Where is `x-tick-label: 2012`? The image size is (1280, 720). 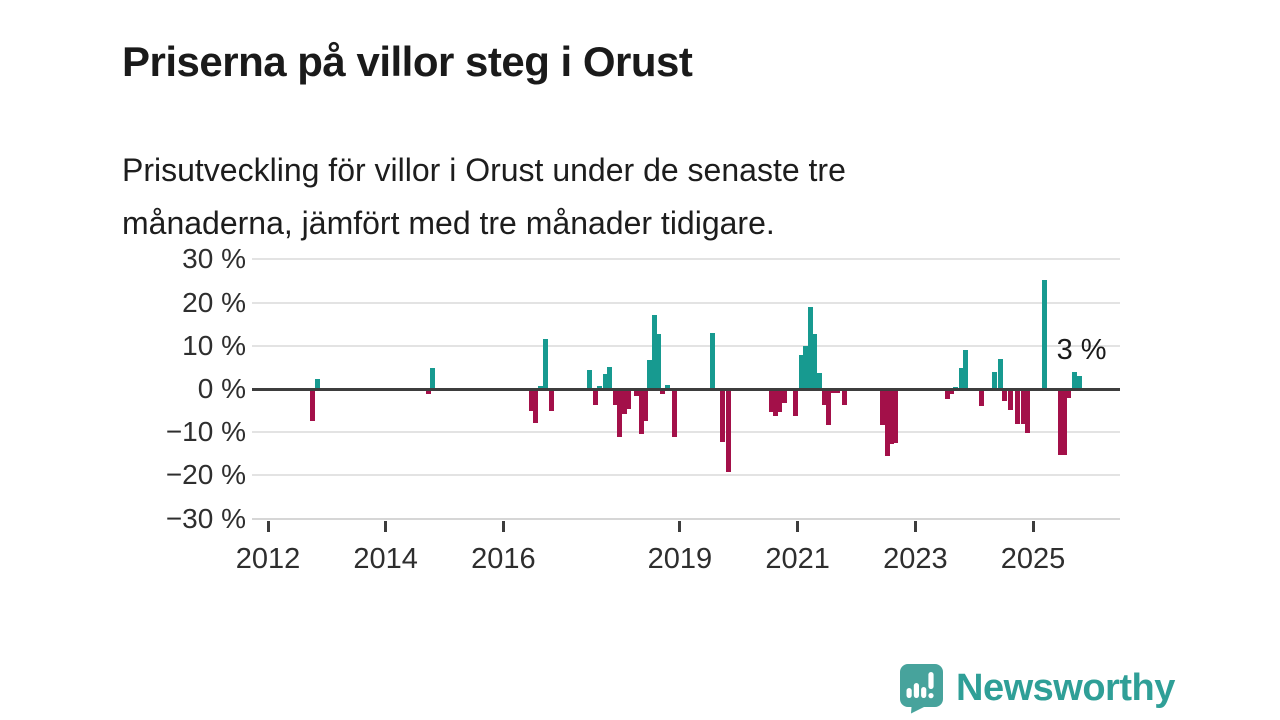
x-tick-label: 2012 is located at coordinates (268, 559).